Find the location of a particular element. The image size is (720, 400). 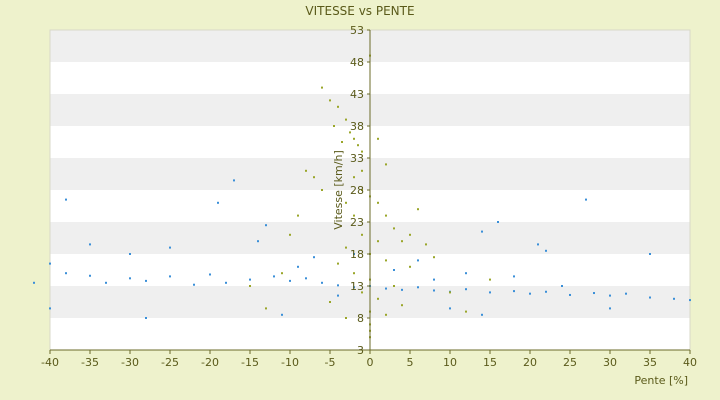

y-tick-label: 8 is located at coordinates (360, 318).